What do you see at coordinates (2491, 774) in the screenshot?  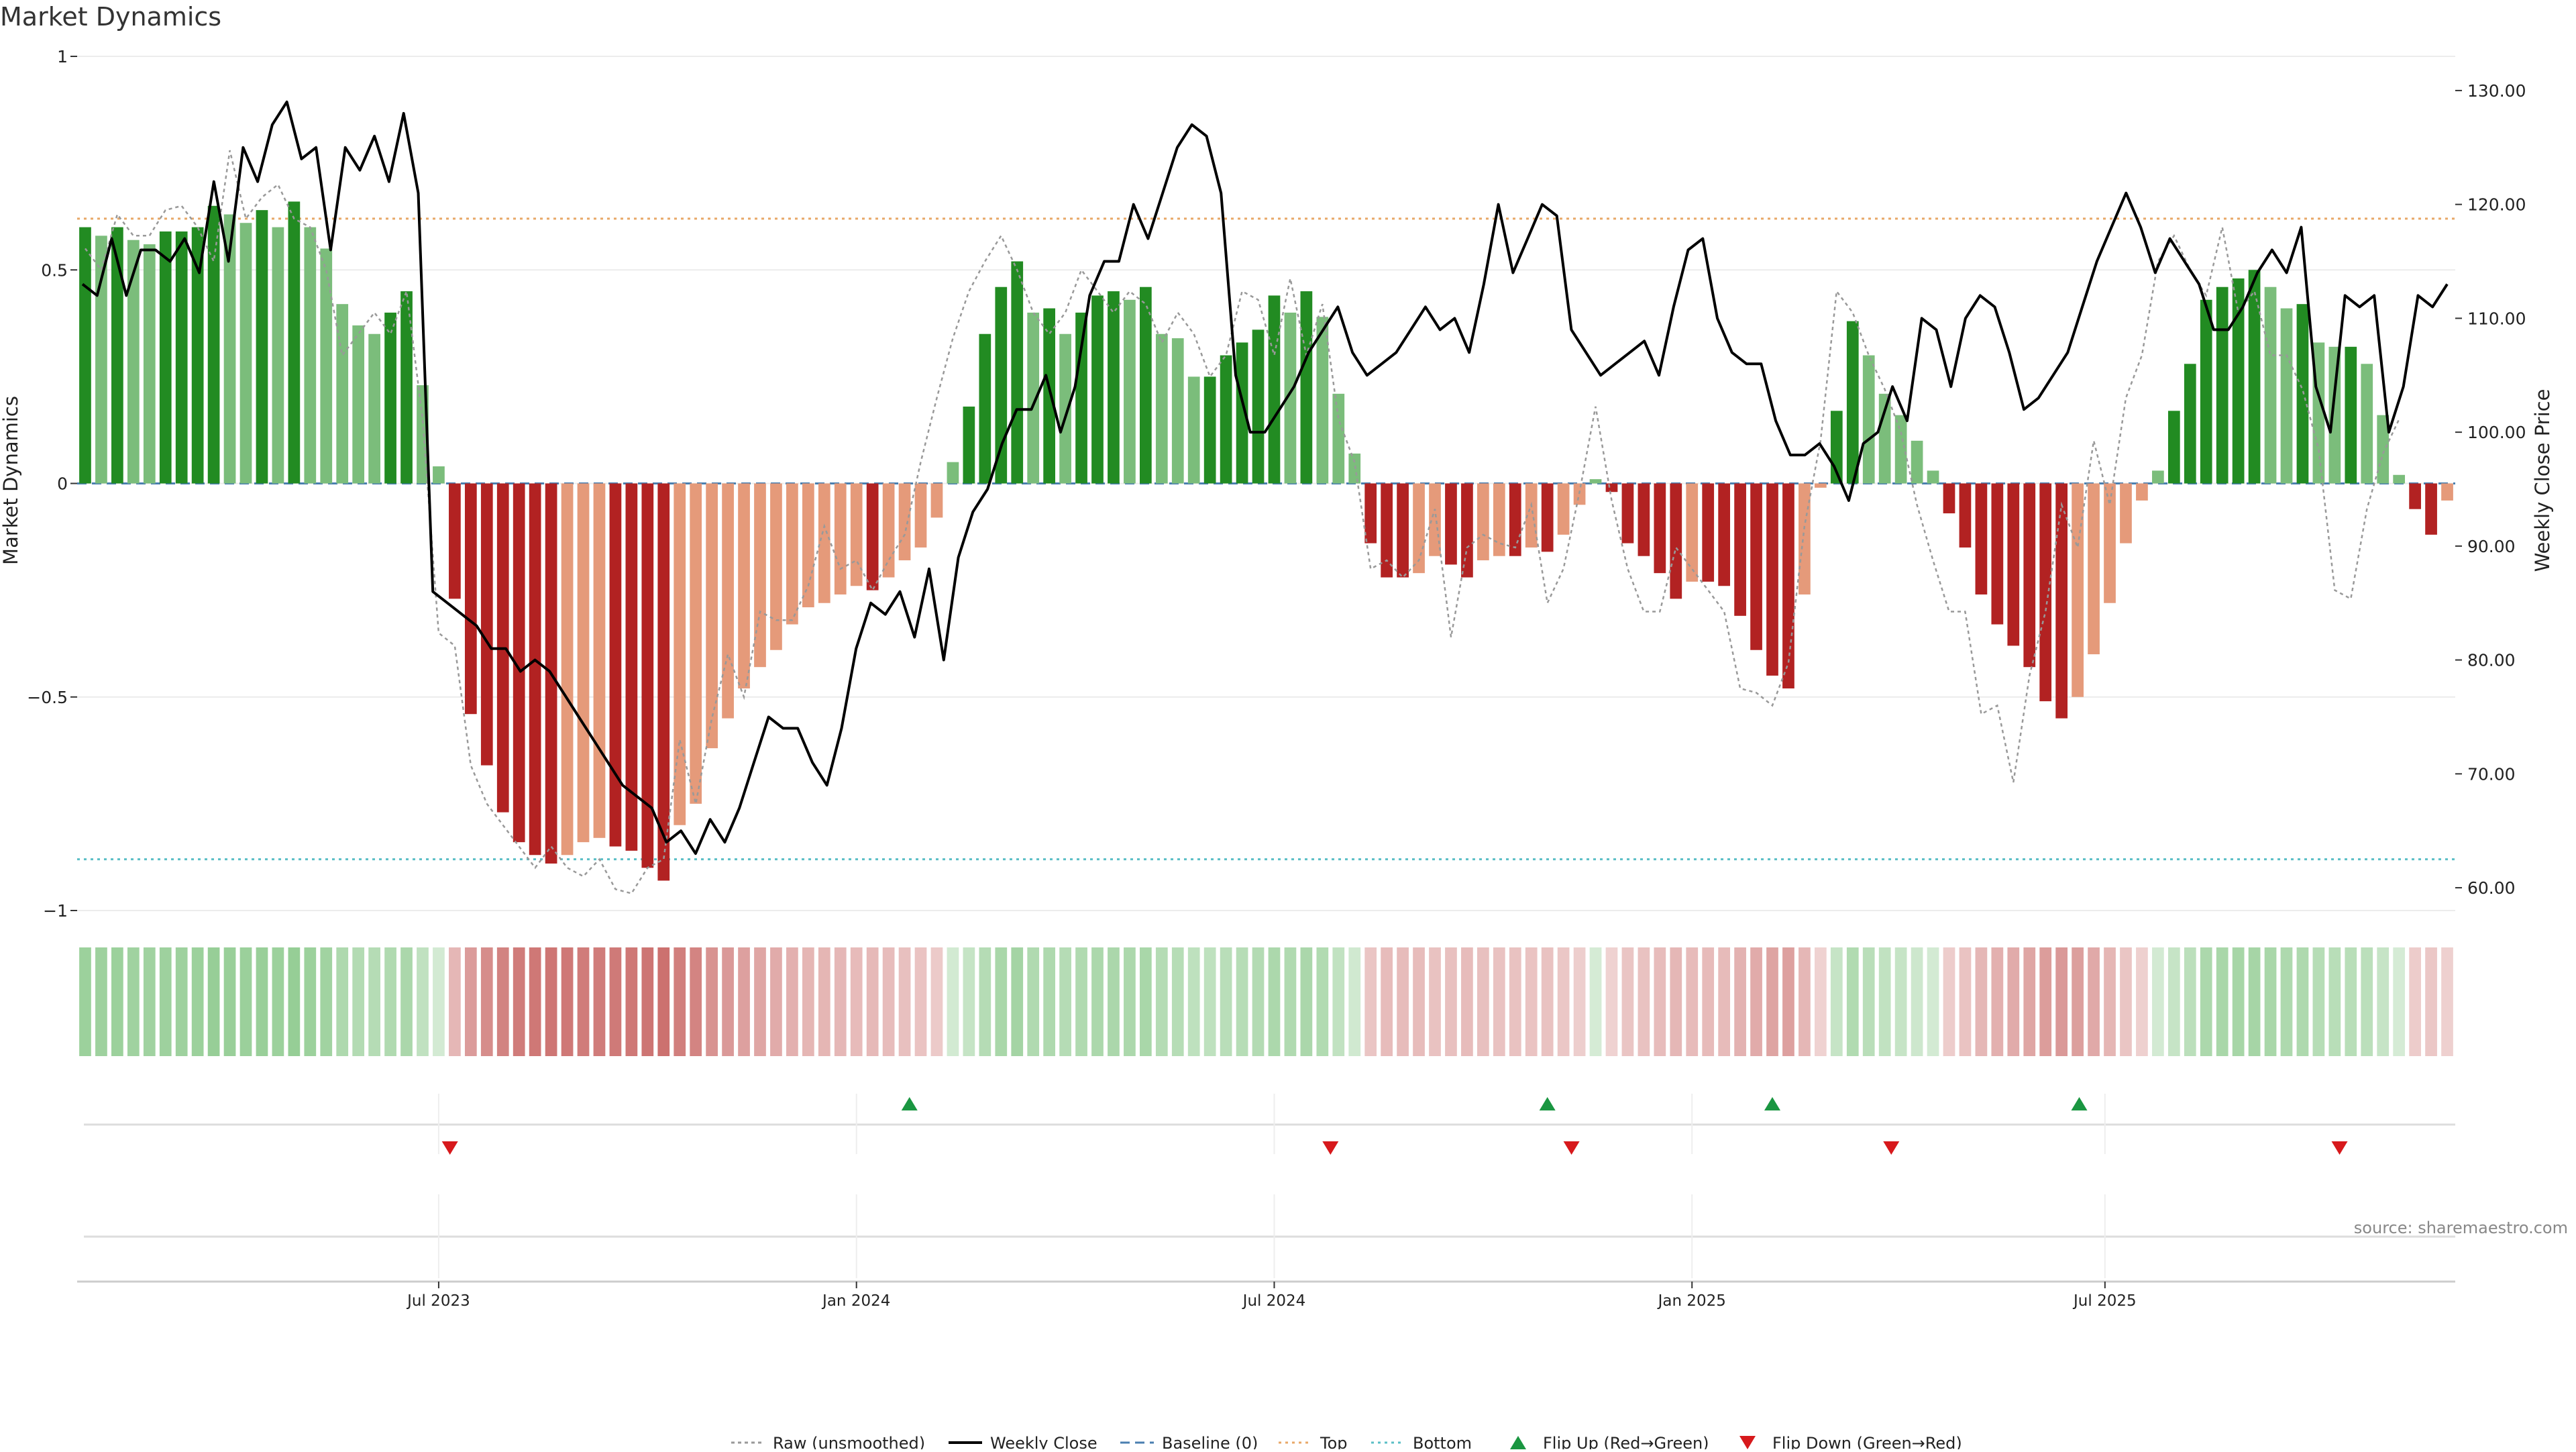 I see `y-tick-label-right: 70.00` at bounding box center [2491, 774].